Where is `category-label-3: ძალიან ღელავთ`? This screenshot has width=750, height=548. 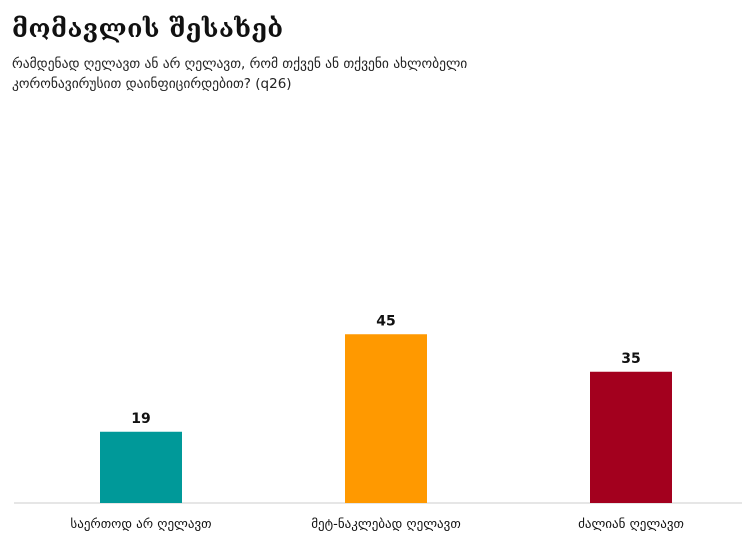
category-label-3: ძალიან ღელავთ is located at coordinates (631, 524).